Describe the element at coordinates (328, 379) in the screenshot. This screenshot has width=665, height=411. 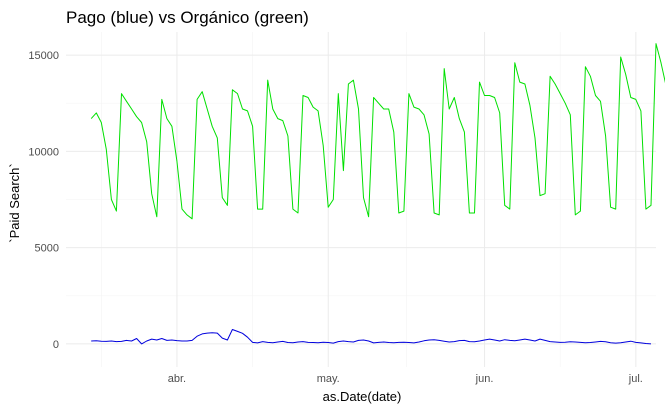
I see `x-tick-label: may.` at that location.